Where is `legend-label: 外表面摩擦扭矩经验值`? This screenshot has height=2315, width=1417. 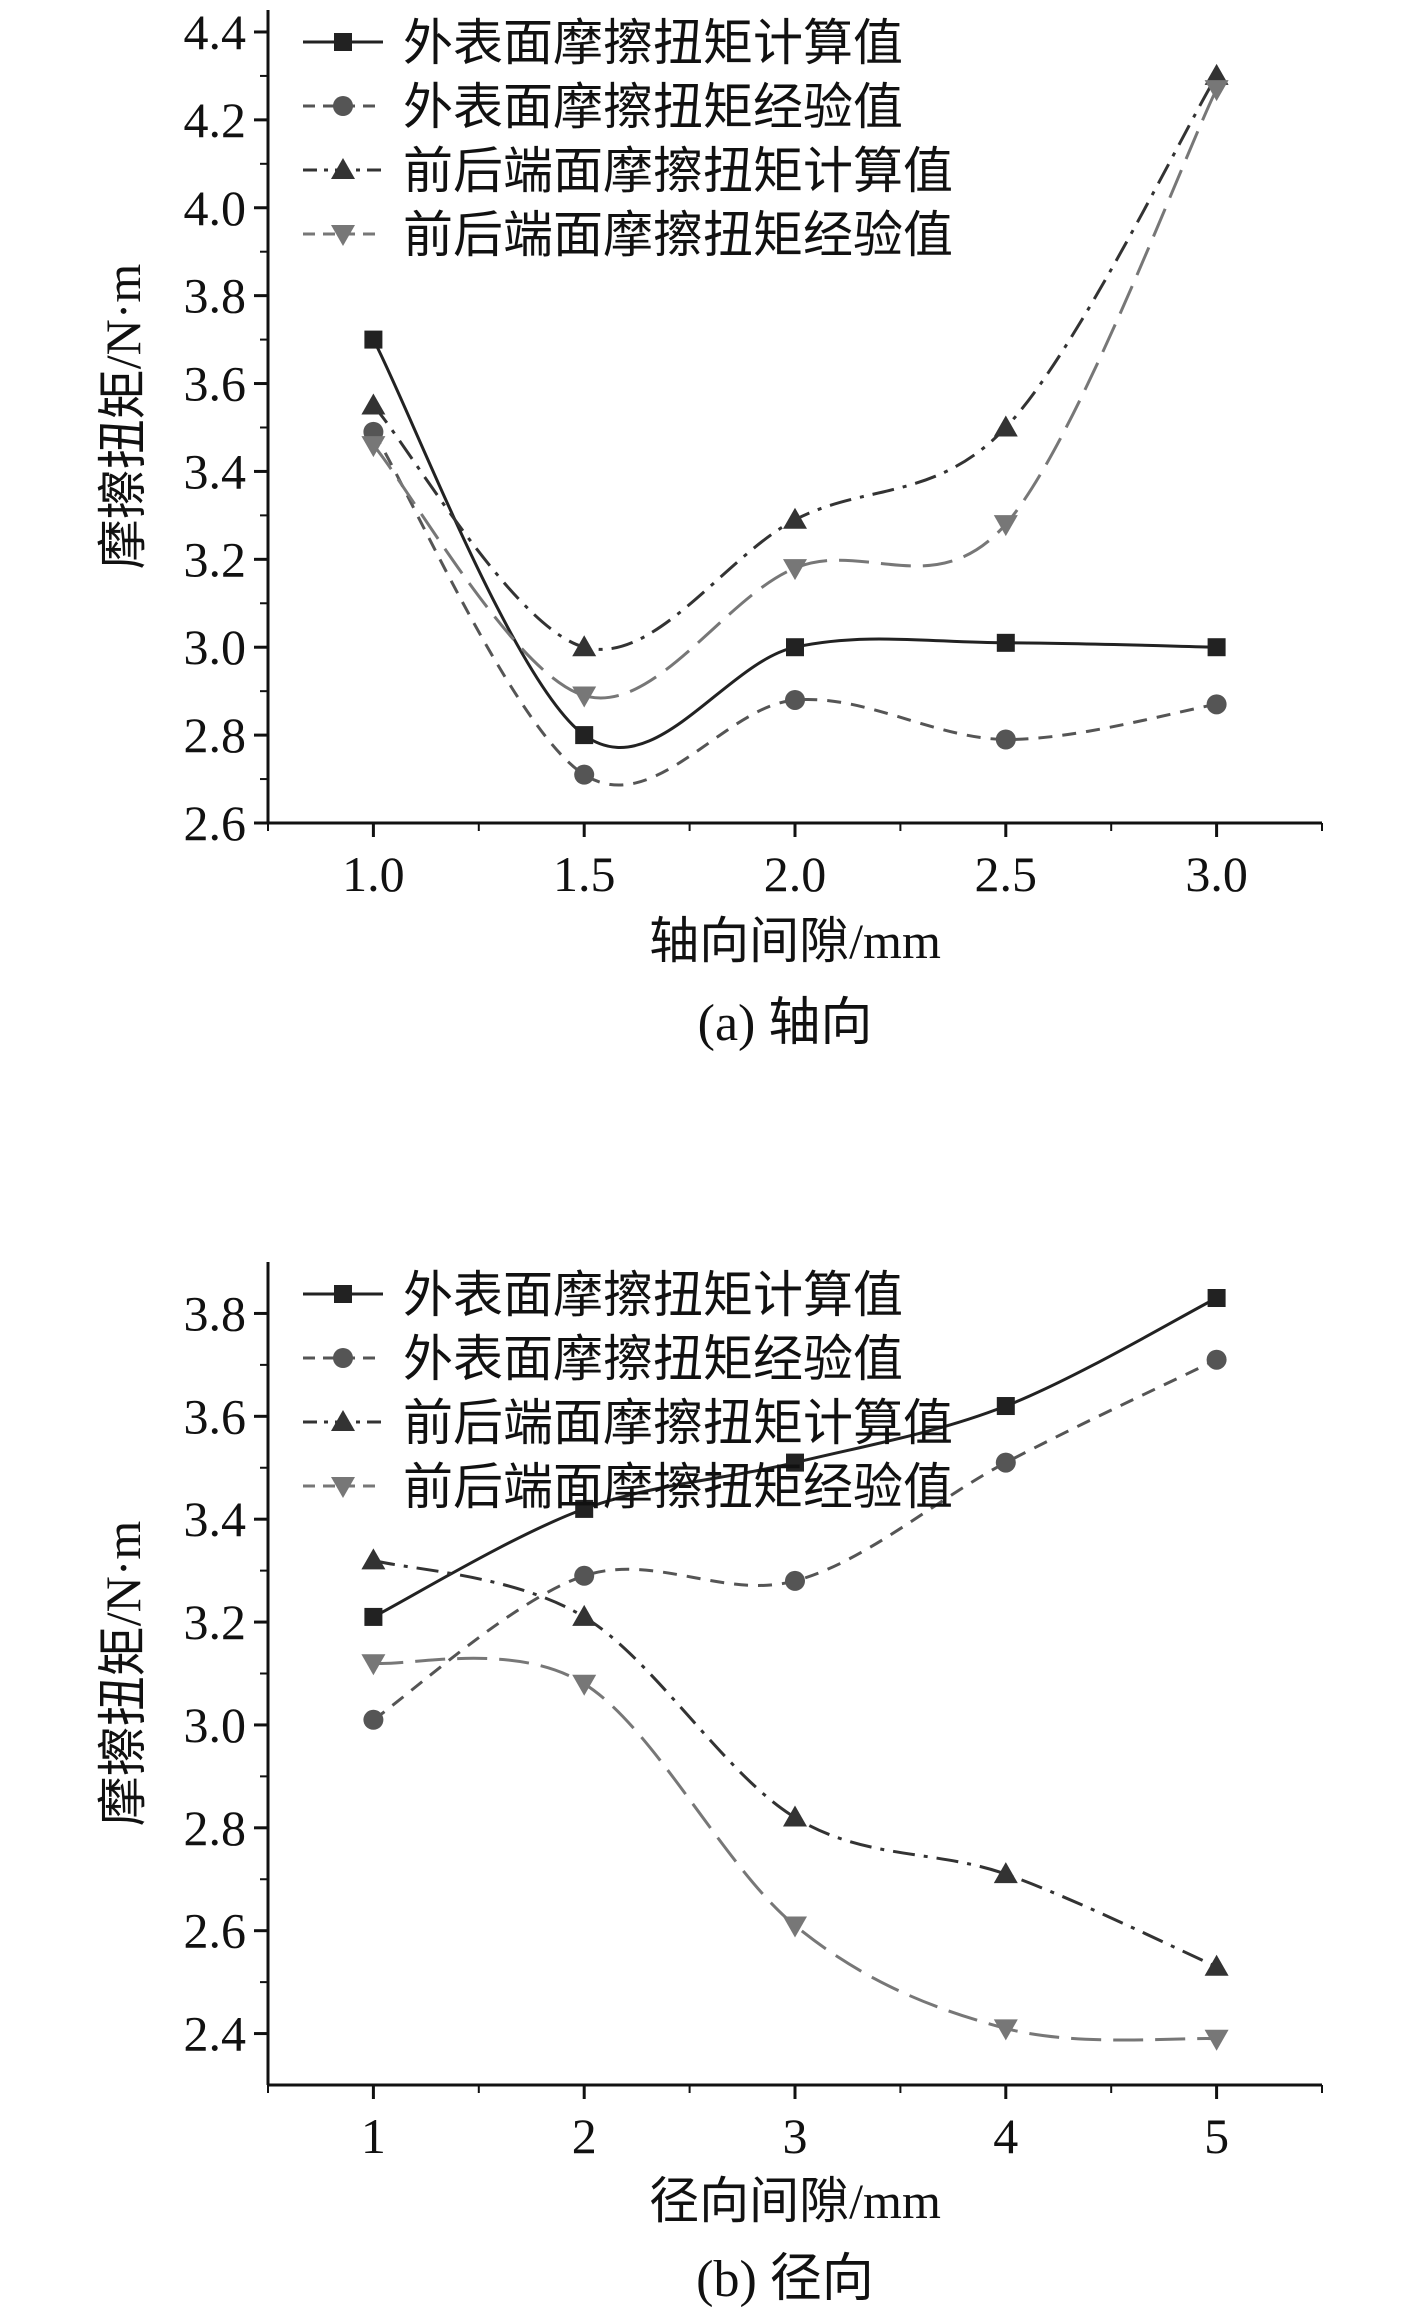 legend-label: 外表面摩擦扭矩经验值 is located at coordinates (653, 107).